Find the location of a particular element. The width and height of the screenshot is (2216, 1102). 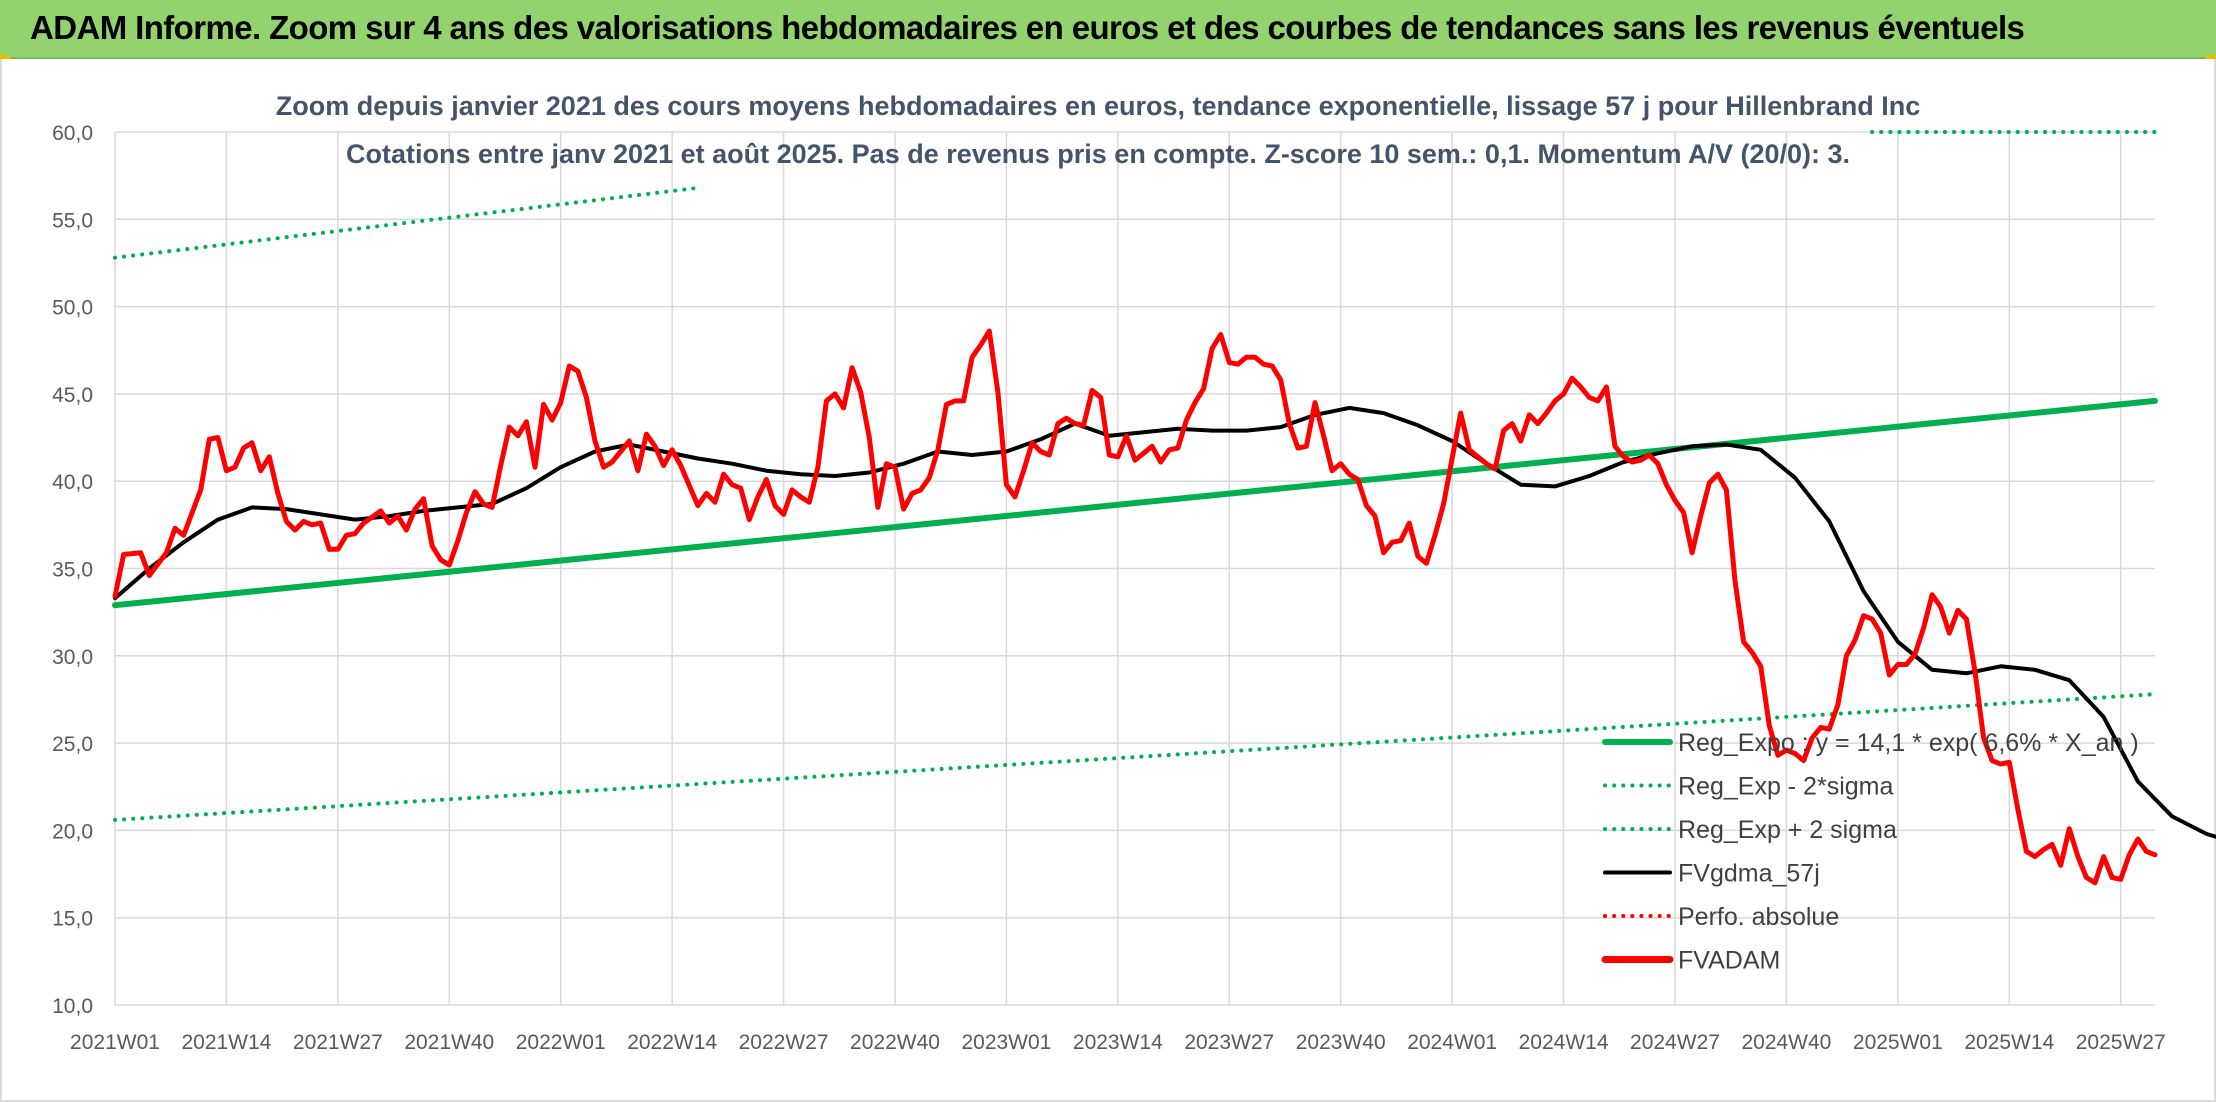

x-tick-label: 2025W27 is located at coordinates (2121, 1042).